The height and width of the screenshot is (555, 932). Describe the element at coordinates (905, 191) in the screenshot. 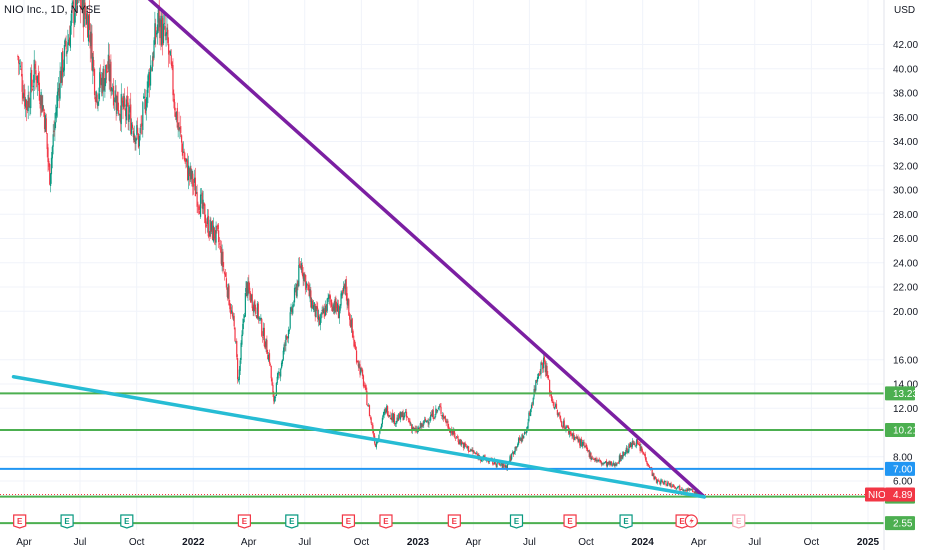

I see `y-tick-label: 30.00` at that location.